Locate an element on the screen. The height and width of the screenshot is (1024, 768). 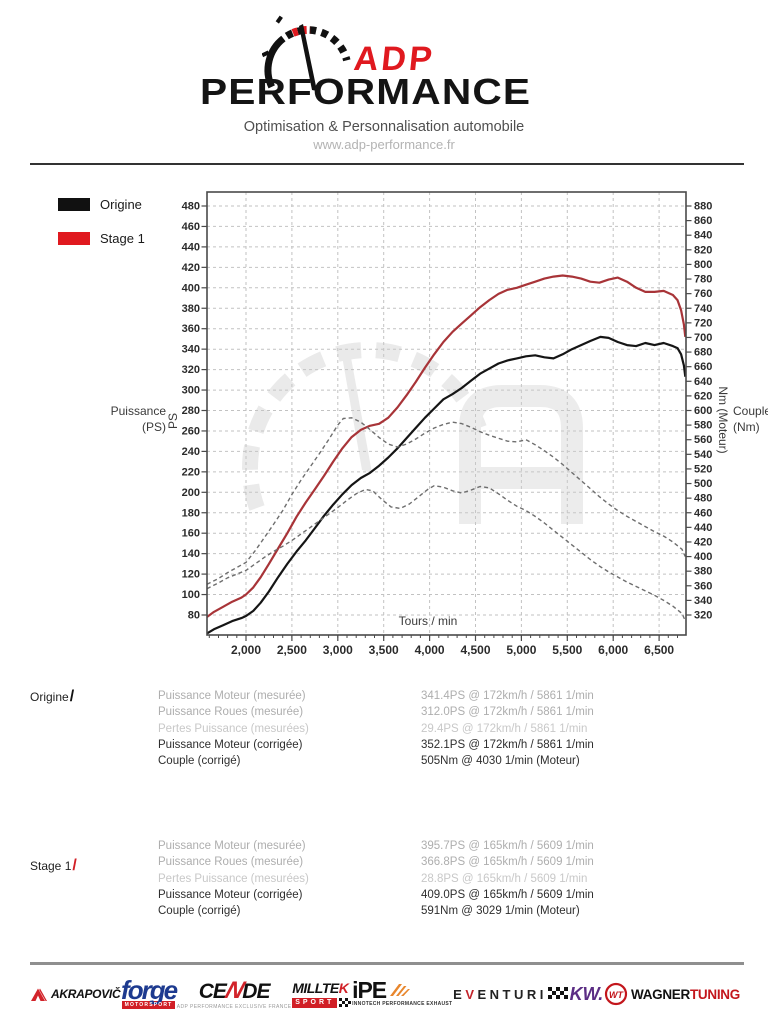
svg-text: 760 is located at coordinates (703, 294).